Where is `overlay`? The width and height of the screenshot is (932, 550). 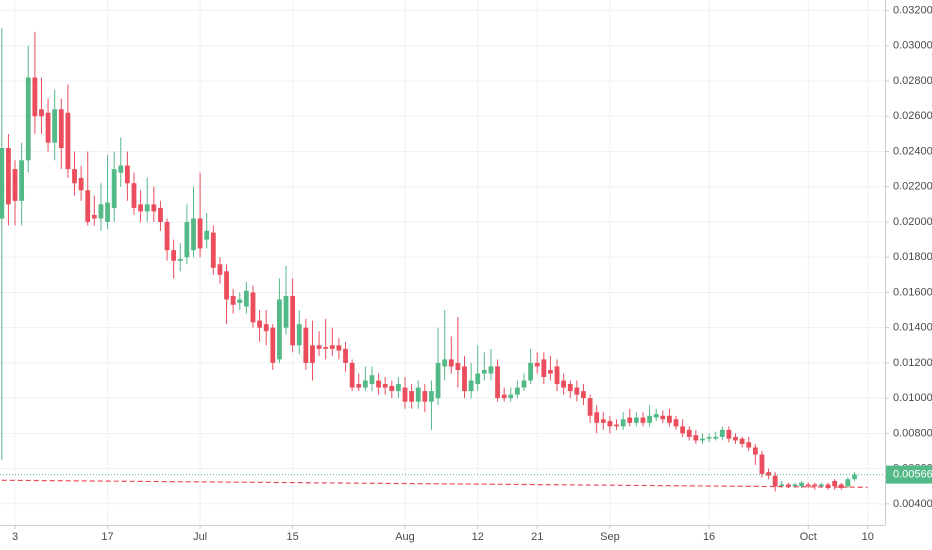 overlay is located at coordinates (442, 481).